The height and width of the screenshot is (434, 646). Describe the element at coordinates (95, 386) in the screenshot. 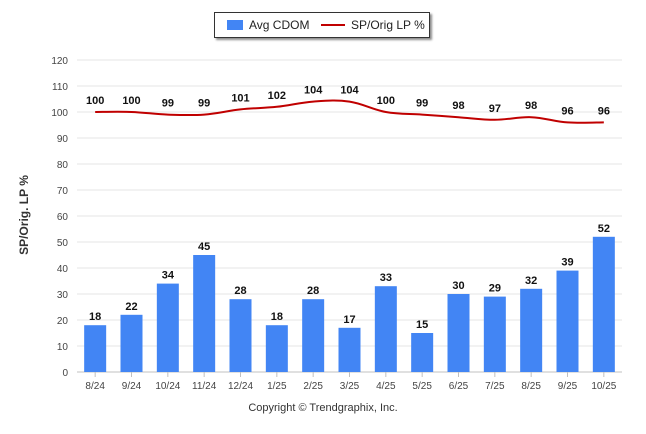

I see `x-tick-label: 8/24` at that location.